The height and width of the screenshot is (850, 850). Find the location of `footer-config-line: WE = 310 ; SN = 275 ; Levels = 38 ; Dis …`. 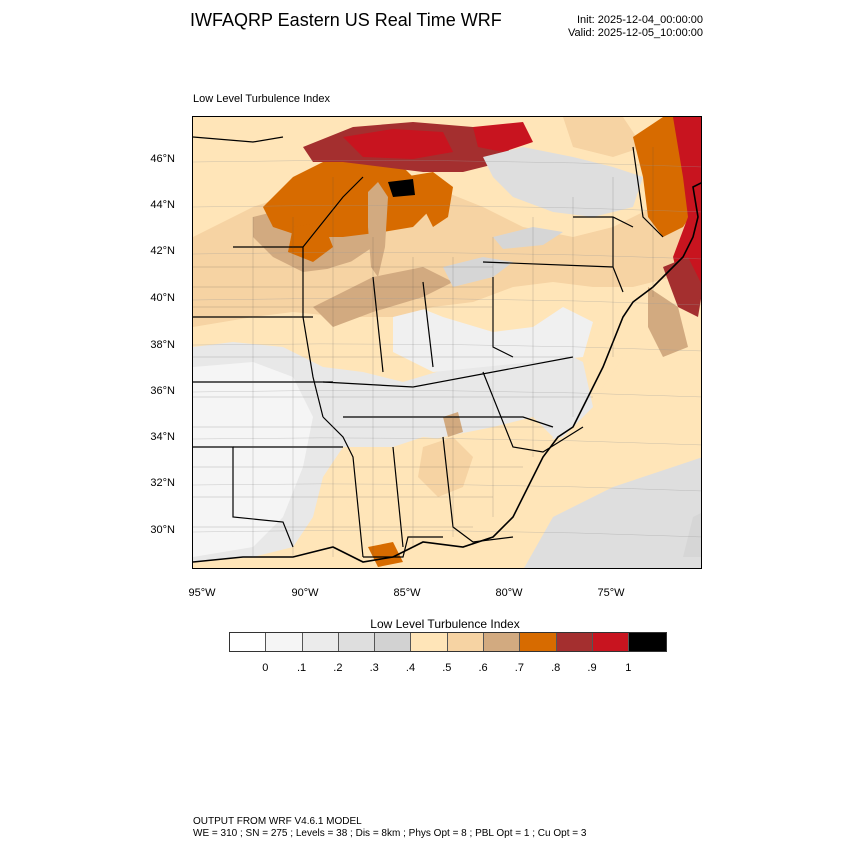

footer-config-line: WE = 310 ; SN = 275 ; Levels = 38 ; Dis … is located at coordinates (390, 833).